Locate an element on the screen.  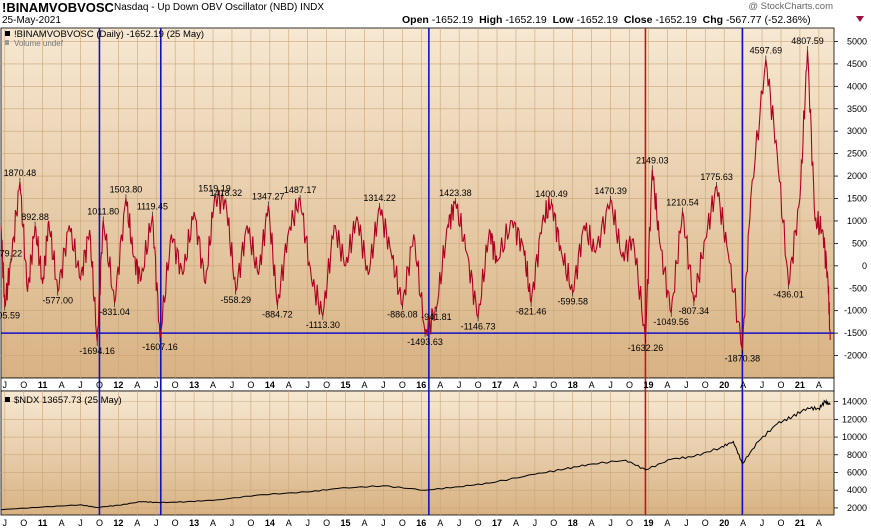
lower-ytick-label: 8000 is located at coordinates (857, 455).